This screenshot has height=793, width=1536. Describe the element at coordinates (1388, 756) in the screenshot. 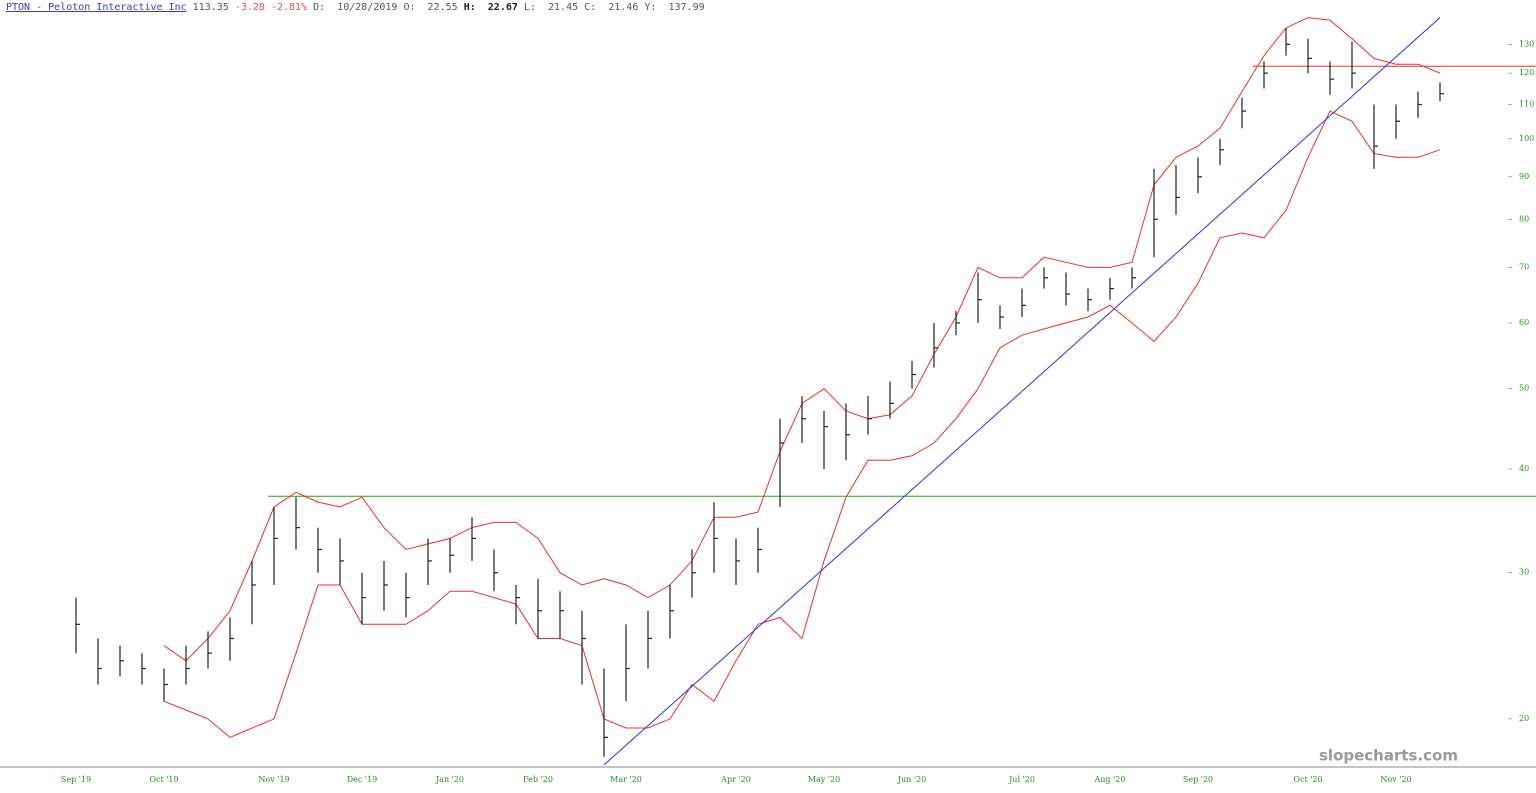

I see `watermark: slopecharts.com` at that location.